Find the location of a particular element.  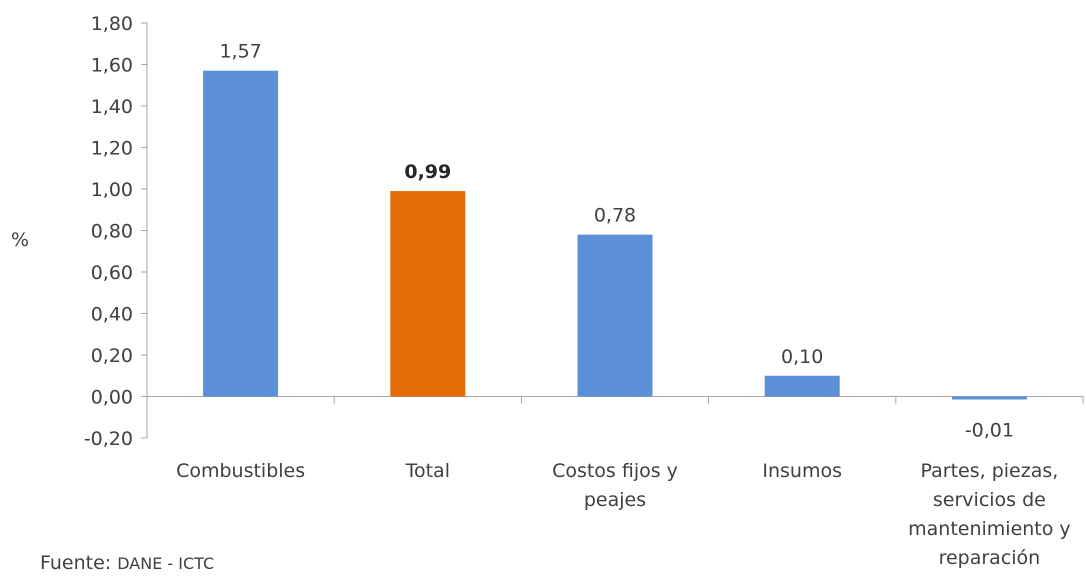

category-label-line: reparación is located at coordinates (990, 558).